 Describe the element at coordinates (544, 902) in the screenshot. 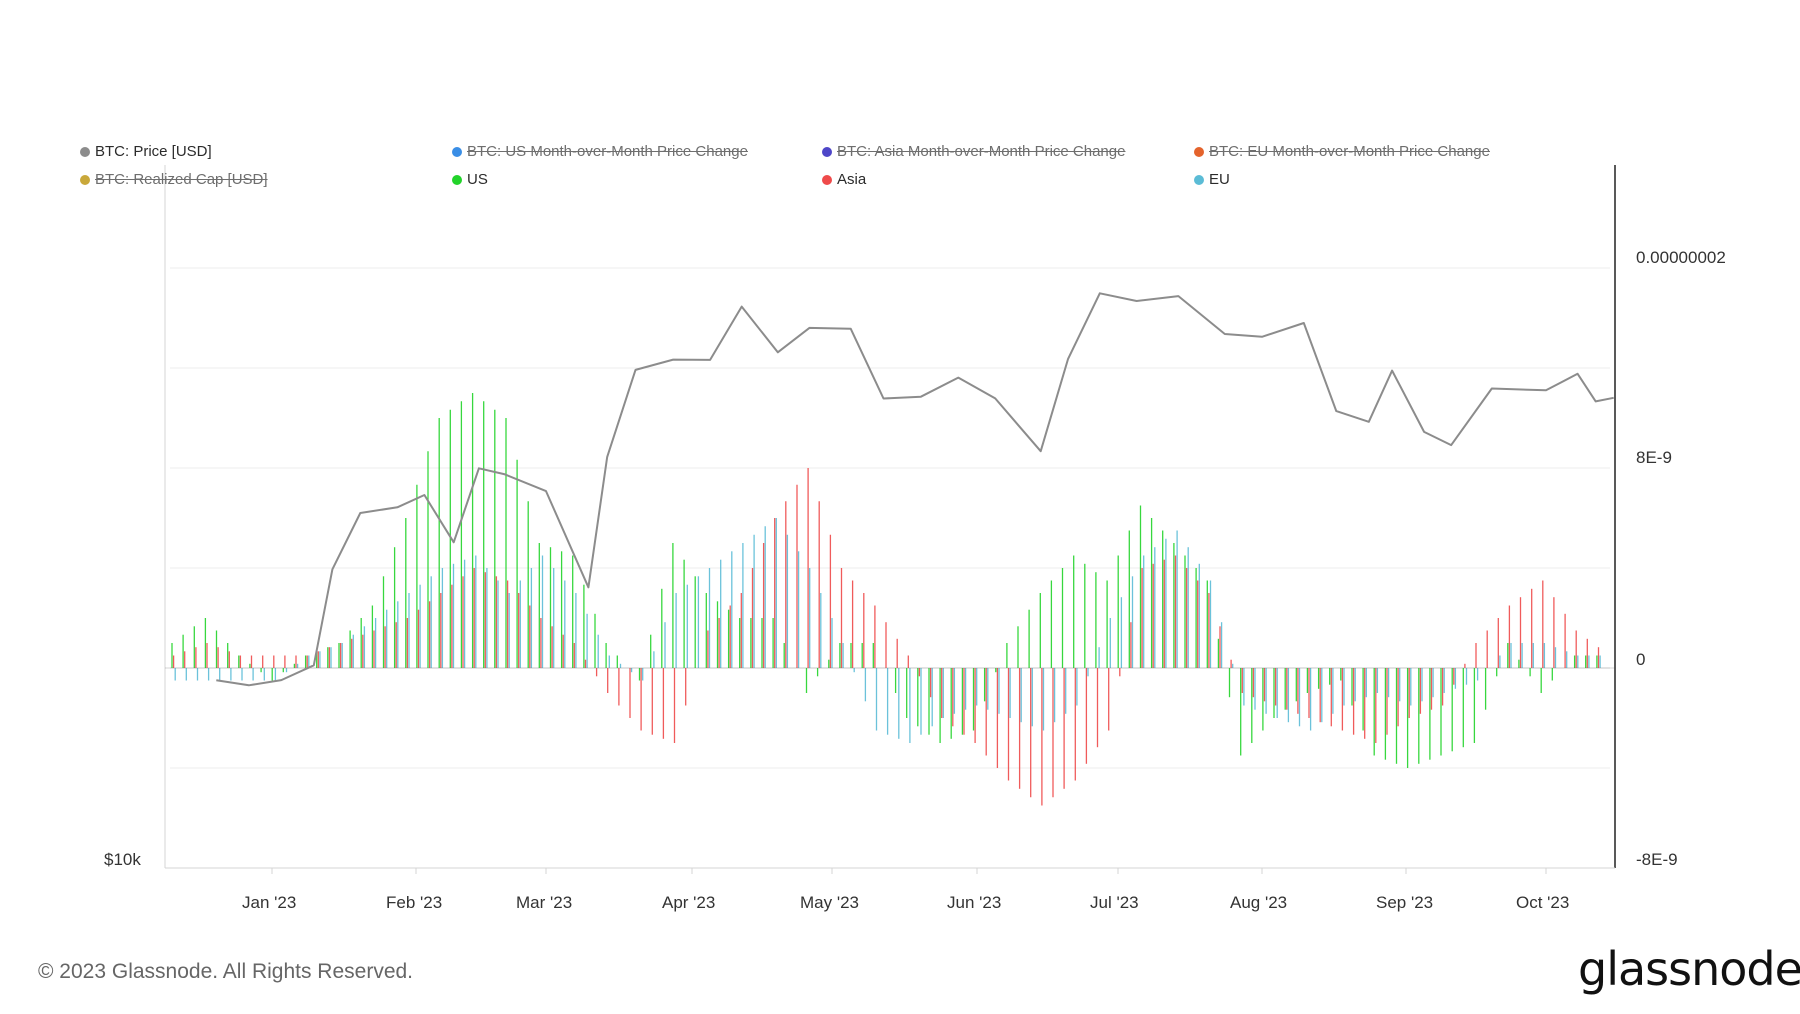

I see `x-axis-tick: Mar '23` at that location.